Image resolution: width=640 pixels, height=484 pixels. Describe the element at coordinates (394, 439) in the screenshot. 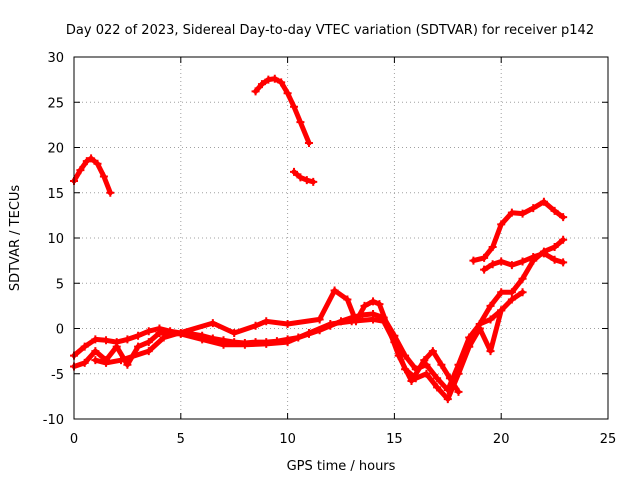

I see `x-tick-label: 15` at that location.